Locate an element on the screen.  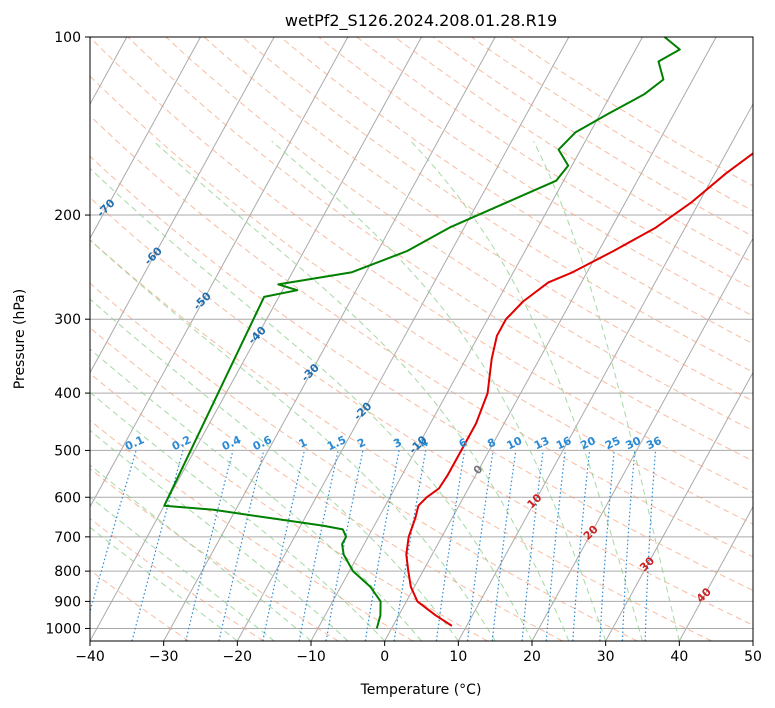
x-tick-label: 30 is located at coordinates (606, 657).